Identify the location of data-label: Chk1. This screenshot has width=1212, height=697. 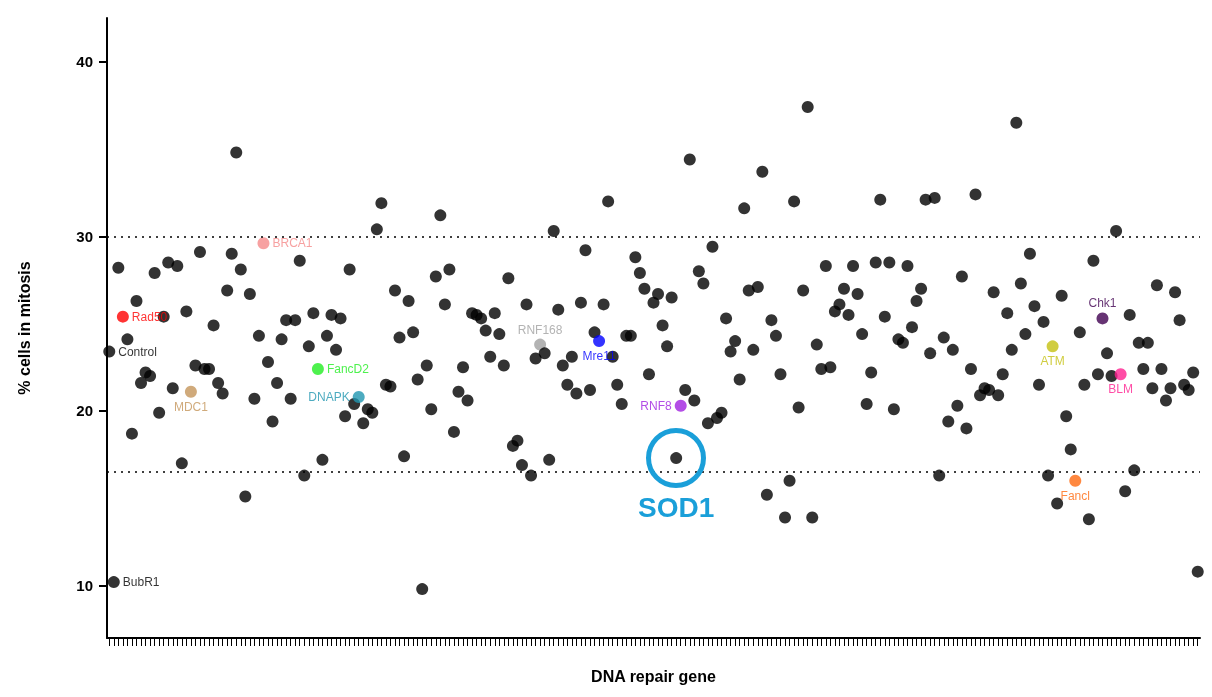
(1102, 303).